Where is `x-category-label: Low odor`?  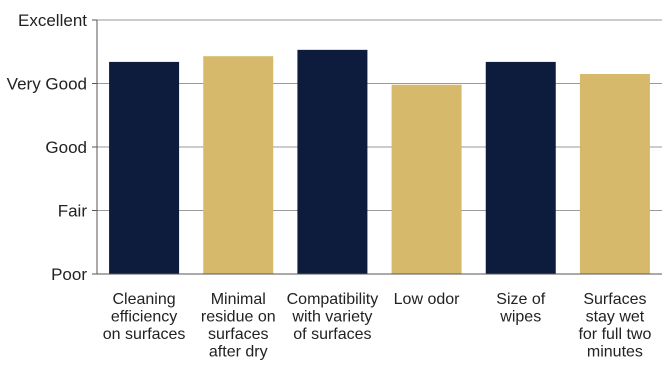
x-category-label: Low odor is located at coordinates (427, 299).